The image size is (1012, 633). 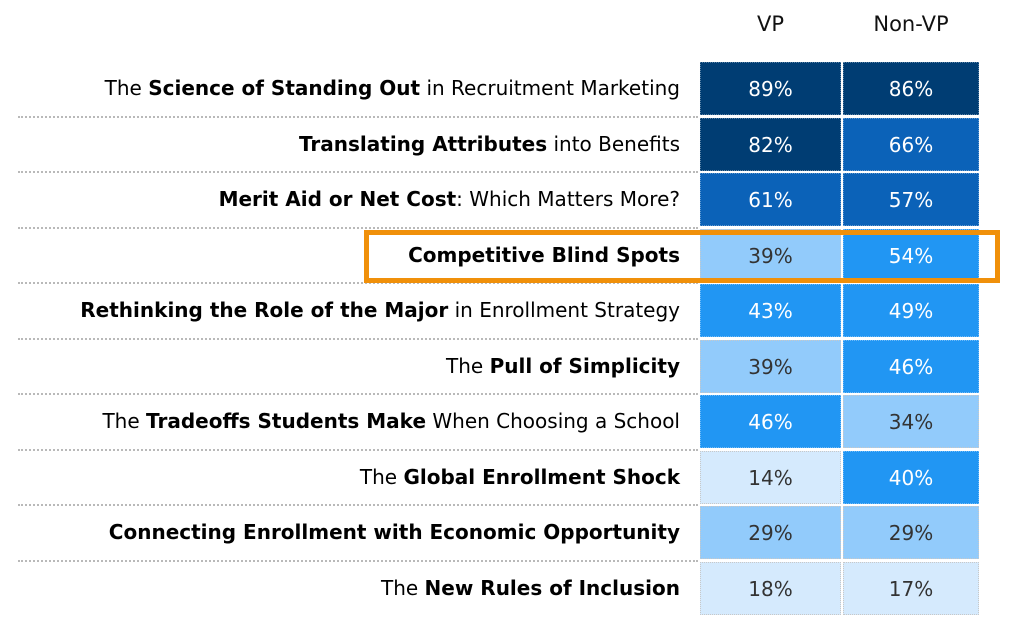 I want to click on row-label: The Global Enrollment Shock, so click(x=520, y=477).